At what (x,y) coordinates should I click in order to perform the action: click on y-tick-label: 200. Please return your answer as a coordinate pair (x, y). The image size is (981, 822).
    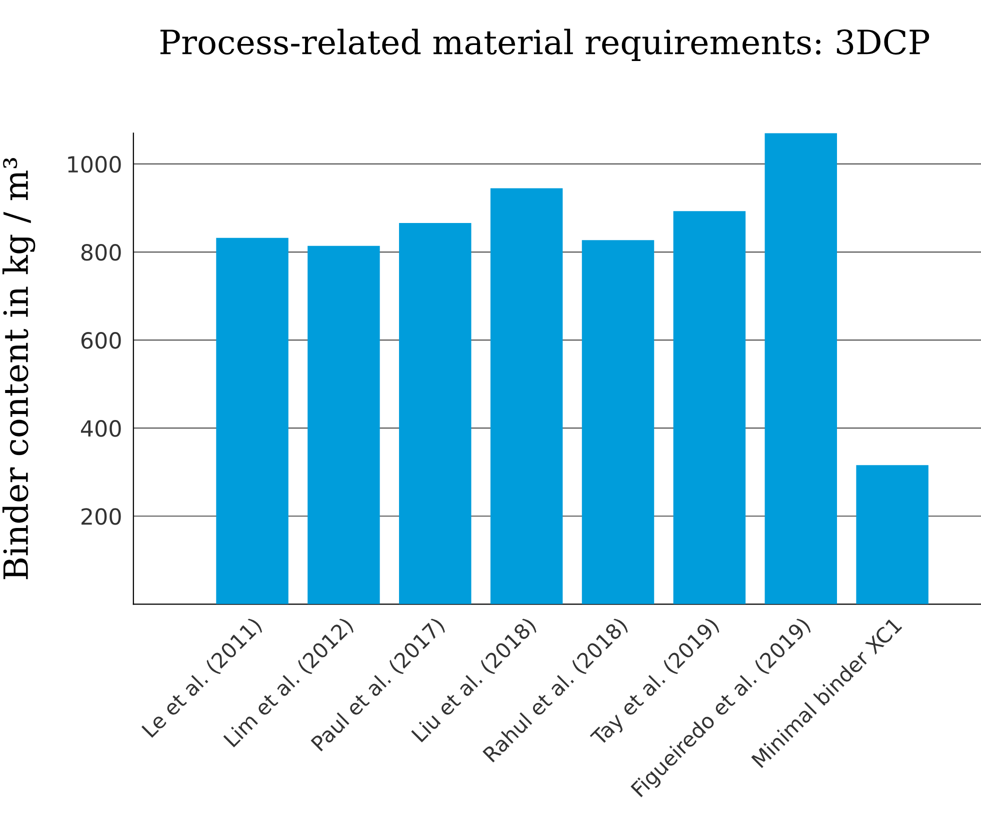
    Looking at the image, I should click on (101, 516).